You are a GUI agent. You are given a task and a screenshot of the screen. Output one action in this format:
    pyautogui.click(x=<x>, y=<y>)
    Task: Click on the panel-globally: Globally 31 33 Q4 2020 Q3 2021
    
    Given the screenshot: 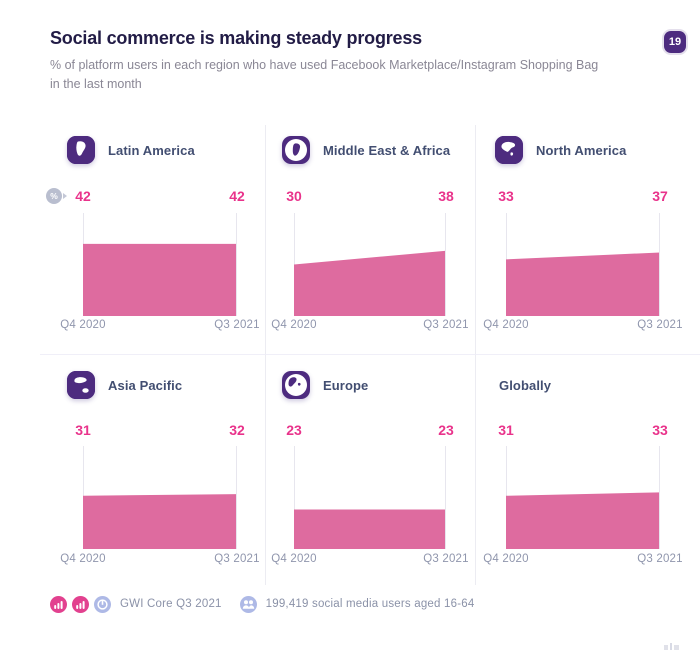 What is the action you would take?
    pyautogui.click(x=588, y=470)
    